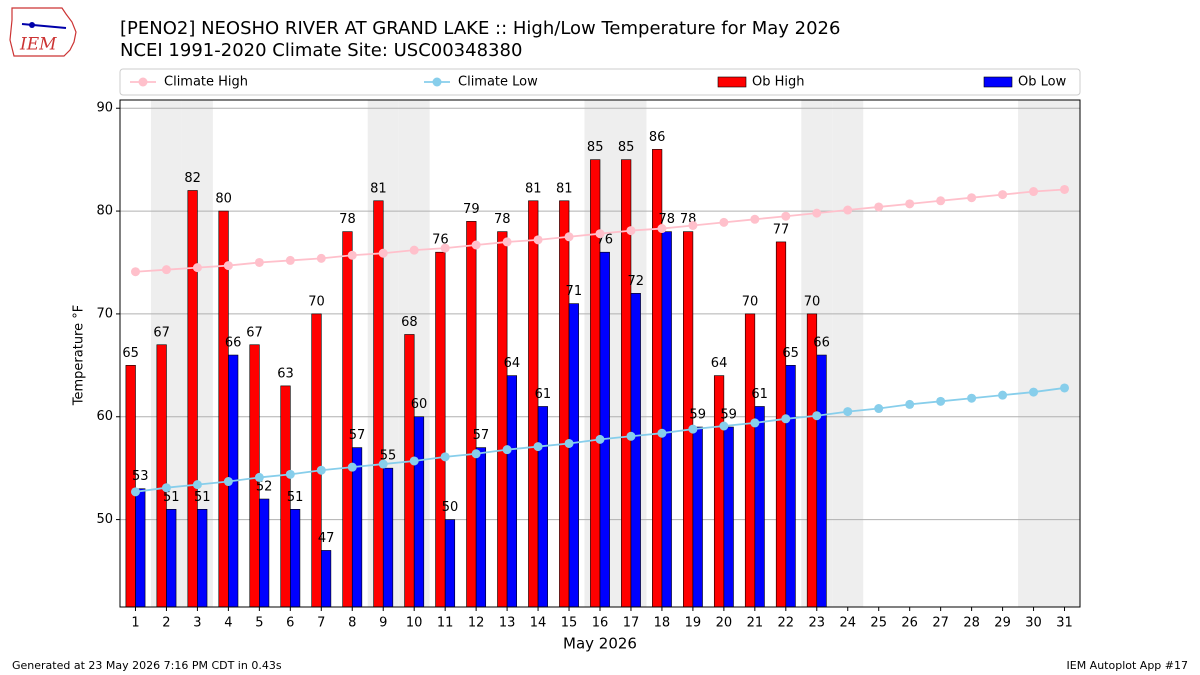 The height and width of the screenshot is (675, 1200). What do you see at coordinates (295, 497) in the screenshot?
I see `bar-label: 51` at bounding box center [295, 497].